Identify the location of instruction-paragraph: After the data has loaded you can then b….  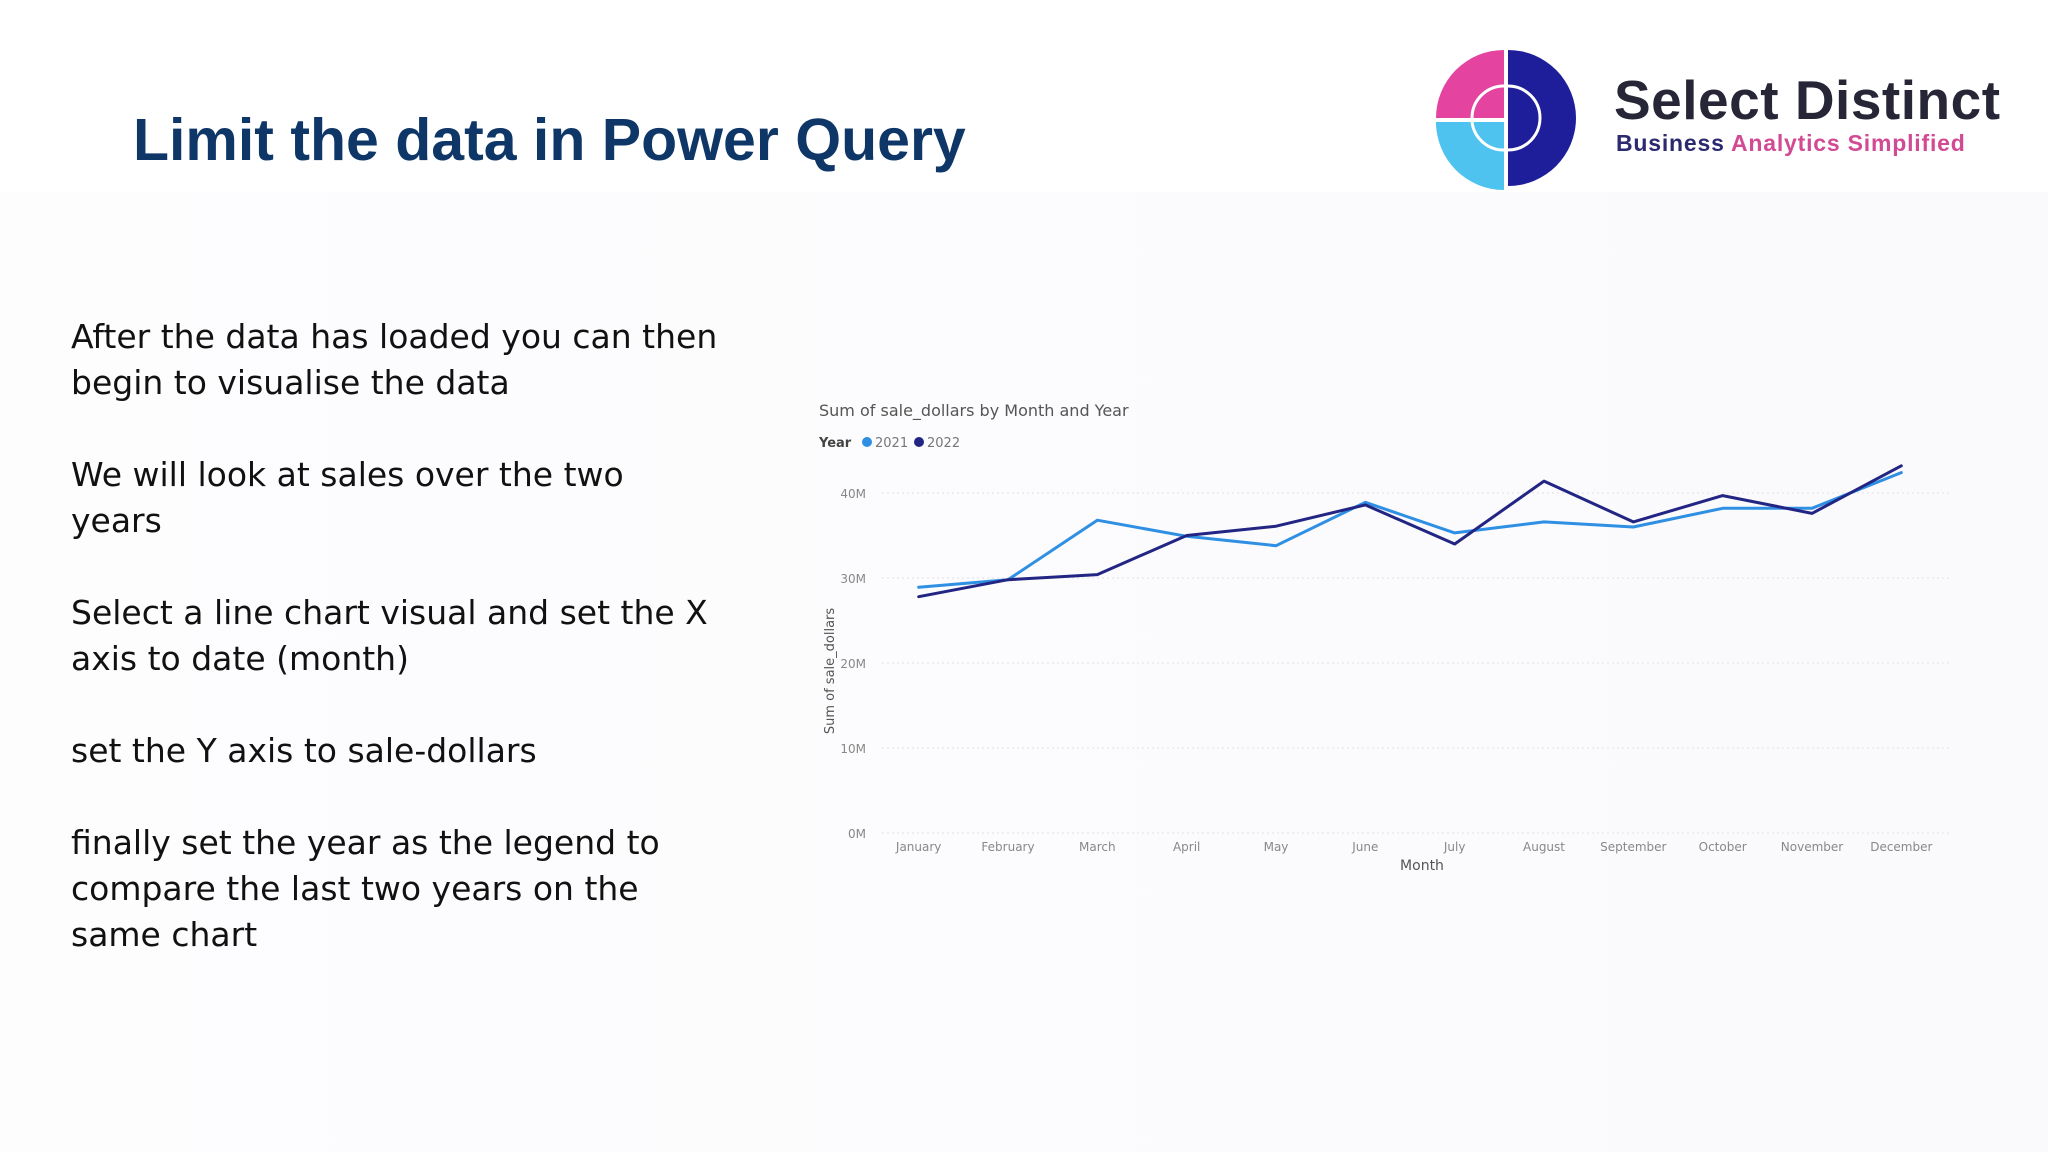
(394, 359).